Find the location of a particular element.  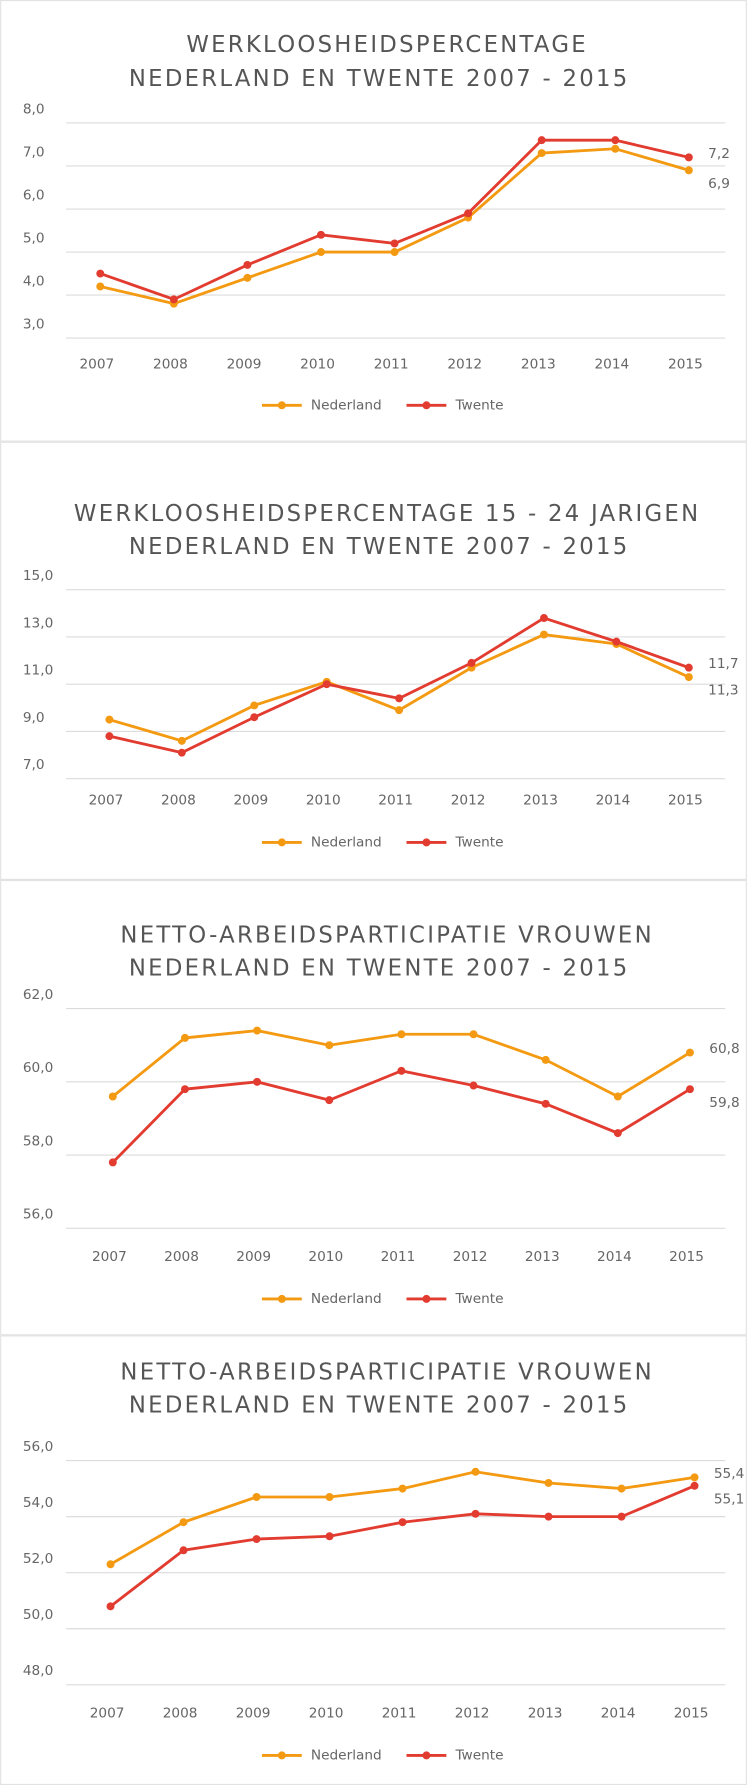

y-tick-label: 56,0 is located at coordinates (38, 1447).